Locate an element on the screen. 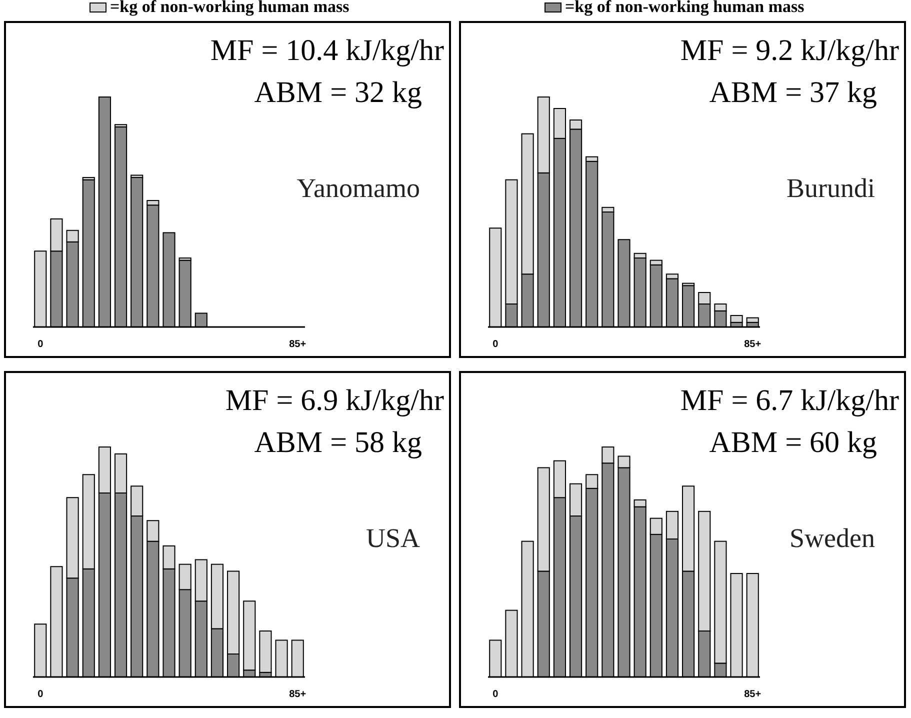 The image size is (911, 718). annotation: ABM = 32 kg is located at coordinates (338, 92).